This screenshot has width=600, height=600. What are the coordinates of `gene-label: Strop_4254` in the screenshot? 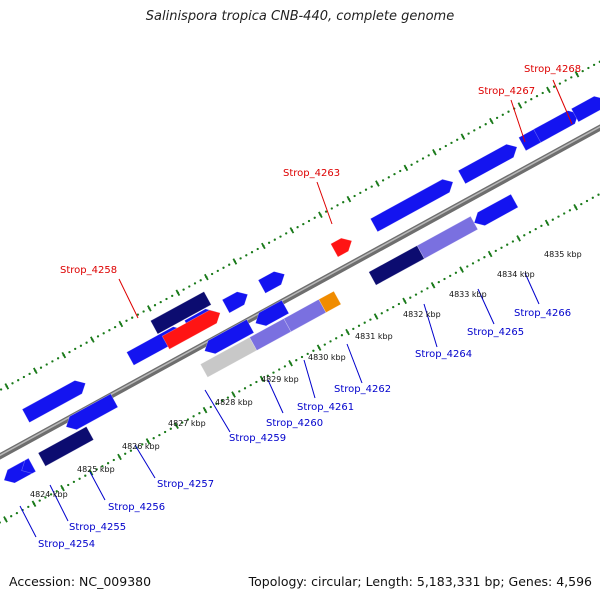 It's located at (66, 544).